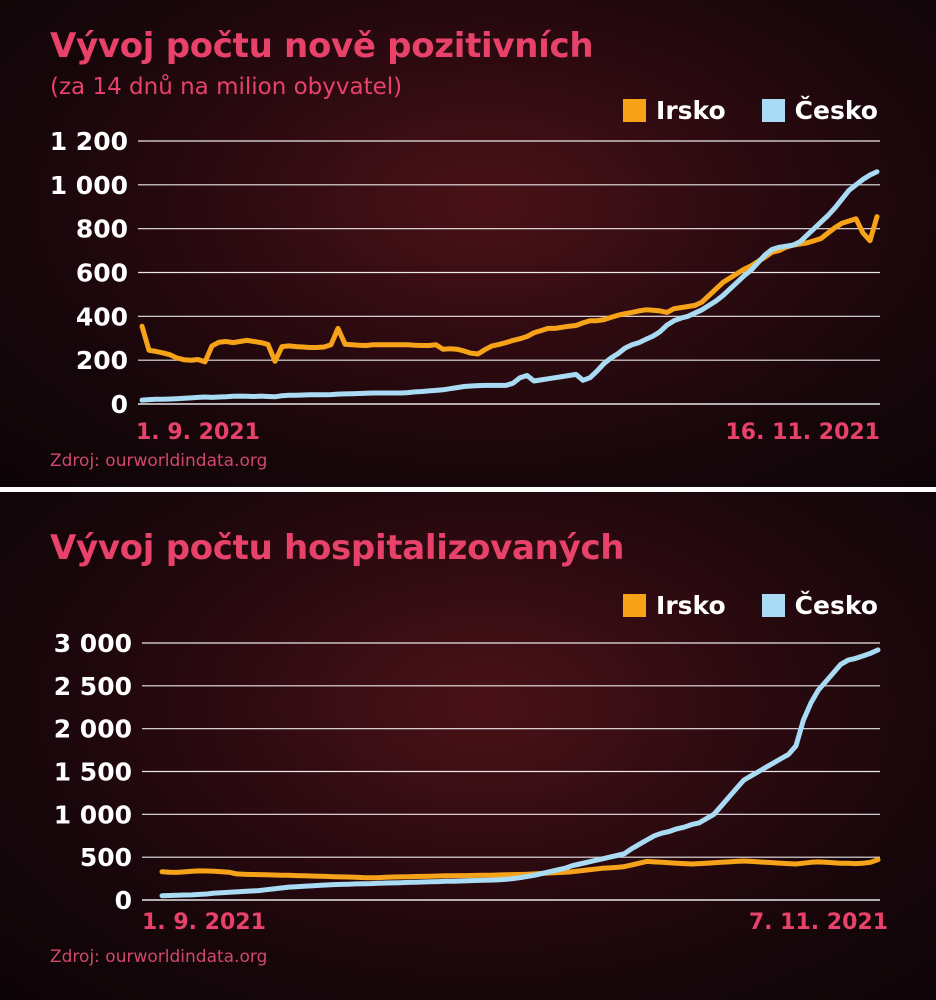 The width and height of the screenshot is (936, 1000). I want to click on y-tick-label: 2 500, so click(93, 686).